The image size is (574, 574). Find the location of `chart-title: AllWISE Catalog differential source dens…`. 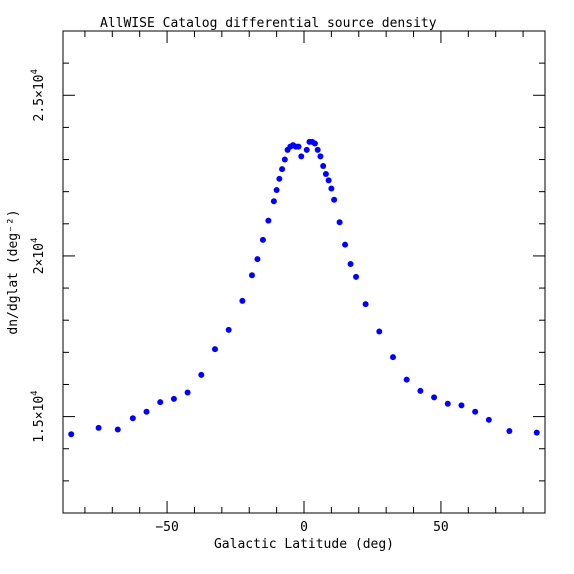

chart-title: AllWISE Catalog differential source dens… is located at coordinates (268, 23).